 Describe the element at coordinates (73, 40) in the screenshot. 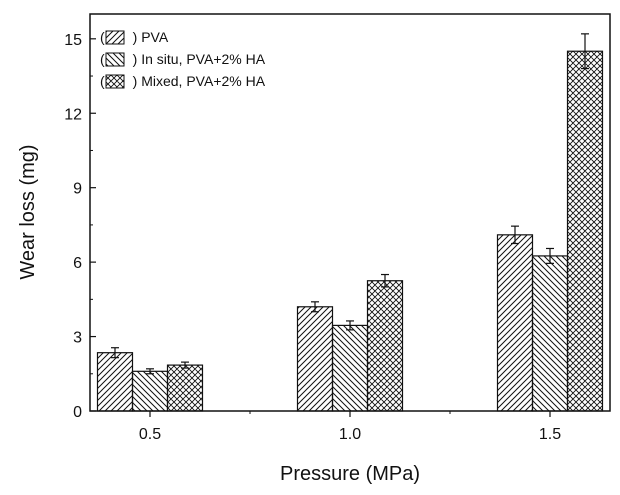

I see `y-tick-label: 15` at that location.